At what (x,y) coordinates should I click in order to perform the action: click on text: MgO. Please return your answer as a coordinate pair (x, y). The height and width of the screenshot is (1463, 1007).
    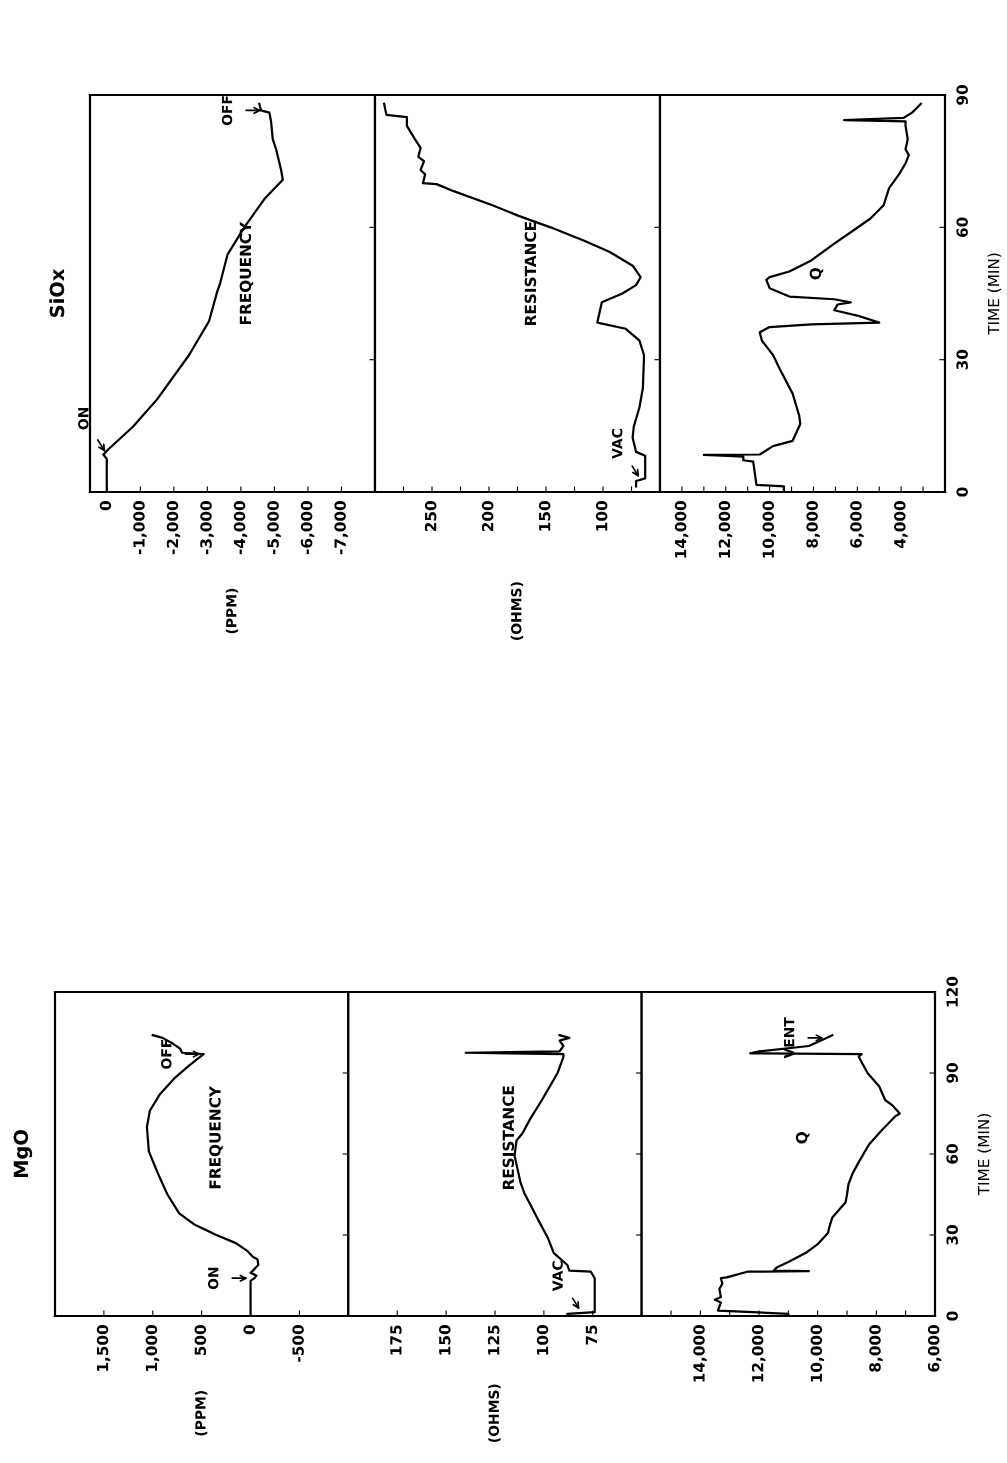
    Looking at the image, I should click on (23, 1154).